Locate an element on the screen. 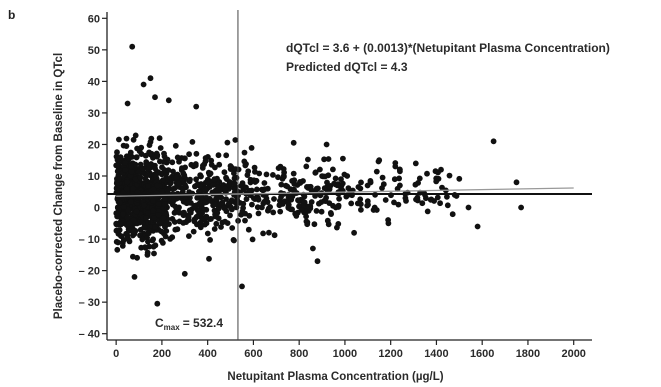  x-tick-label: 800 is located at coordinates (299, 354).